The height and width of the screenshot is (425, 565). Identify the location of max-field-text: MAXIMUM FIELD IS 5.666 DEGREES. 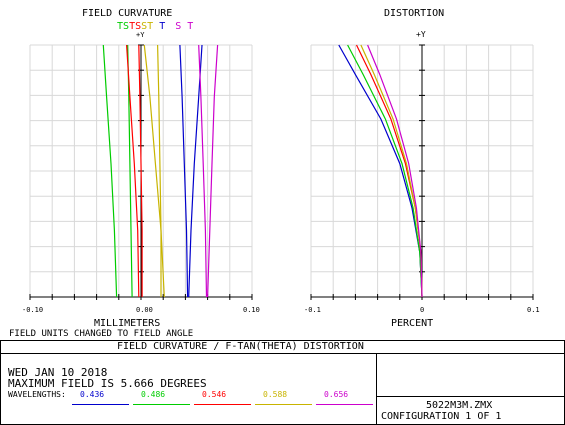
(107, 383).